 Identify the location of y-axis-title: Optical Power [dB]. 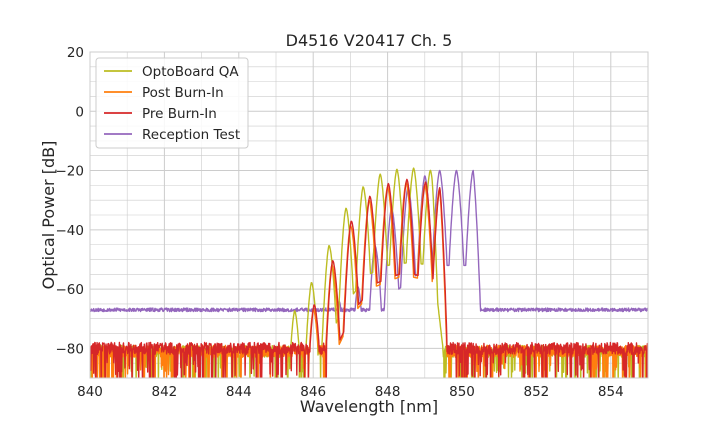
(48, 215).